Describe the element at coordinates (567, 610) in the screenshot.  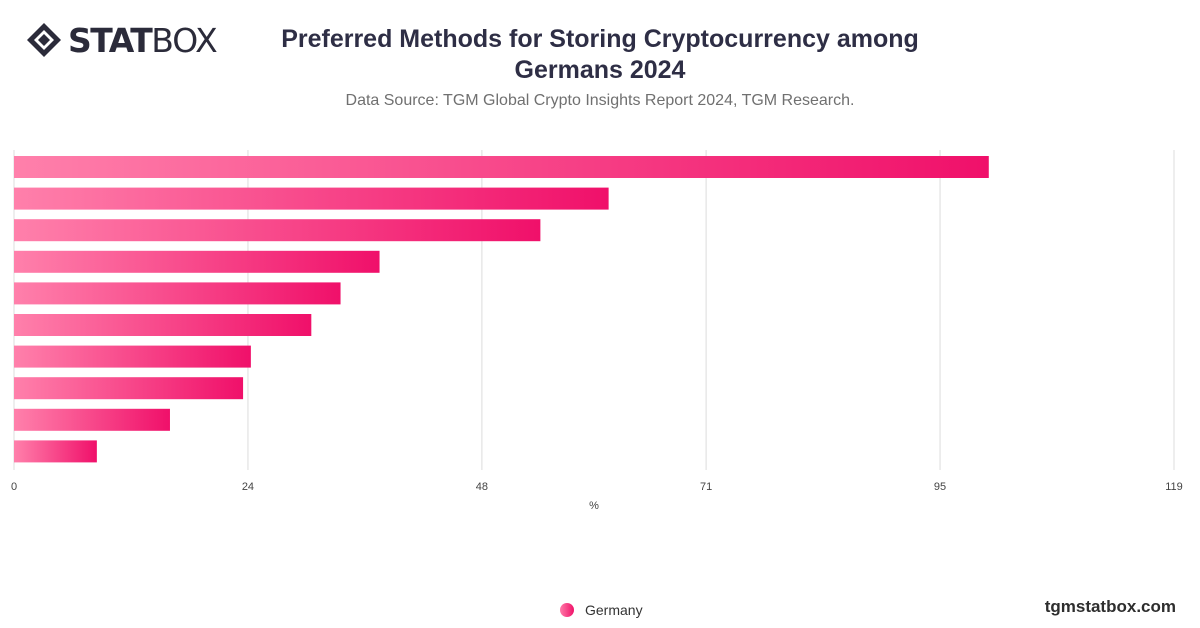
I see `legend-marker-icon` at that location.